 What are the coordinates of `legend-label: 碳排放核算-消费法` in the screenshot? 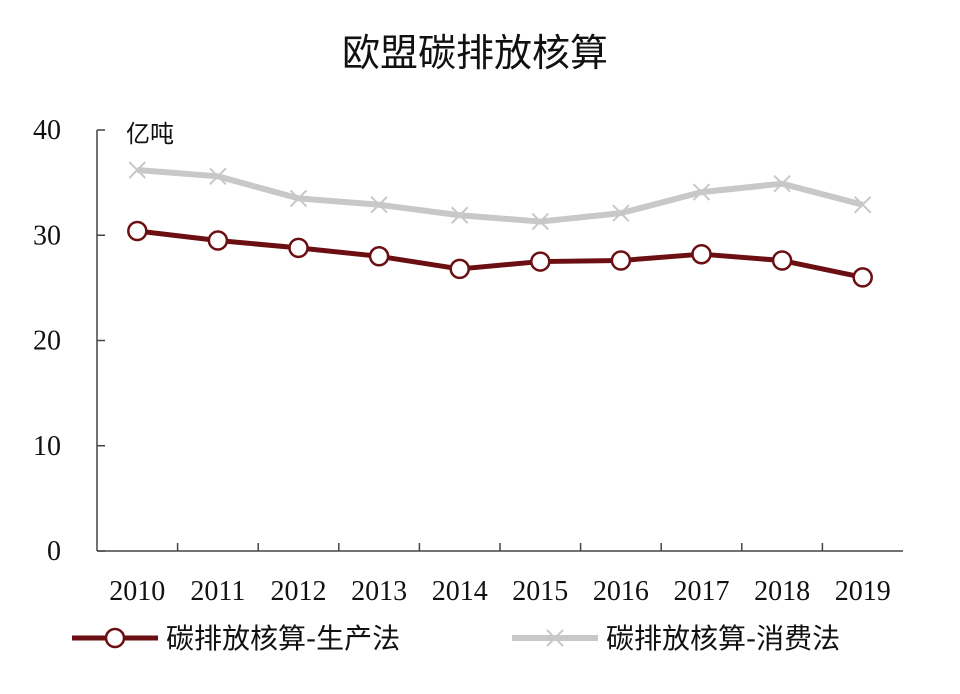 It's located at (723, 638).